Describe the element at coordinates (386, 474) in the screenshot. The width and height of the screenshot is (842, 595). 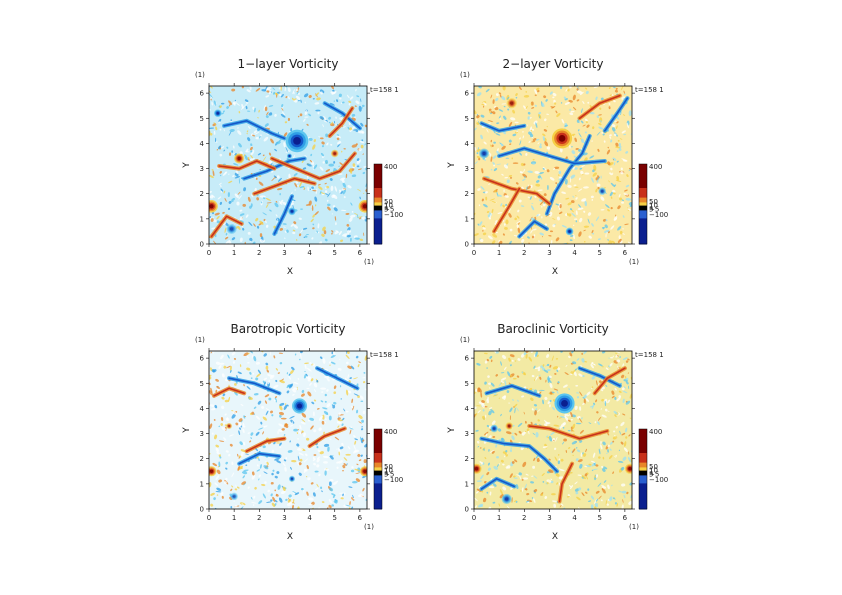
I see `colorbar-label: 5` at that location.